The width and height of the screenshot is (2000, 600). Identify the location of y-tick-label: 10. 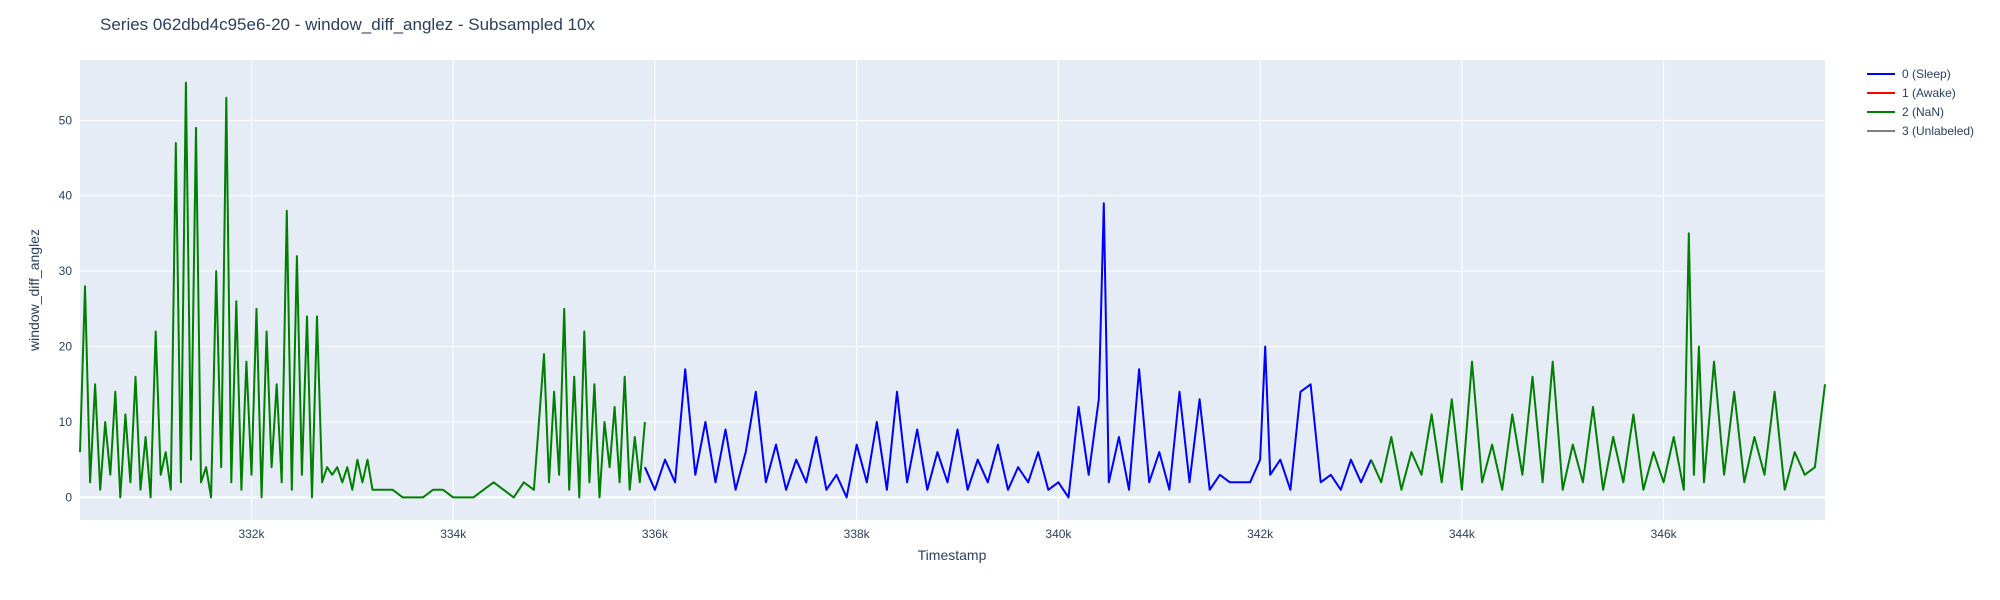
(66, 422).